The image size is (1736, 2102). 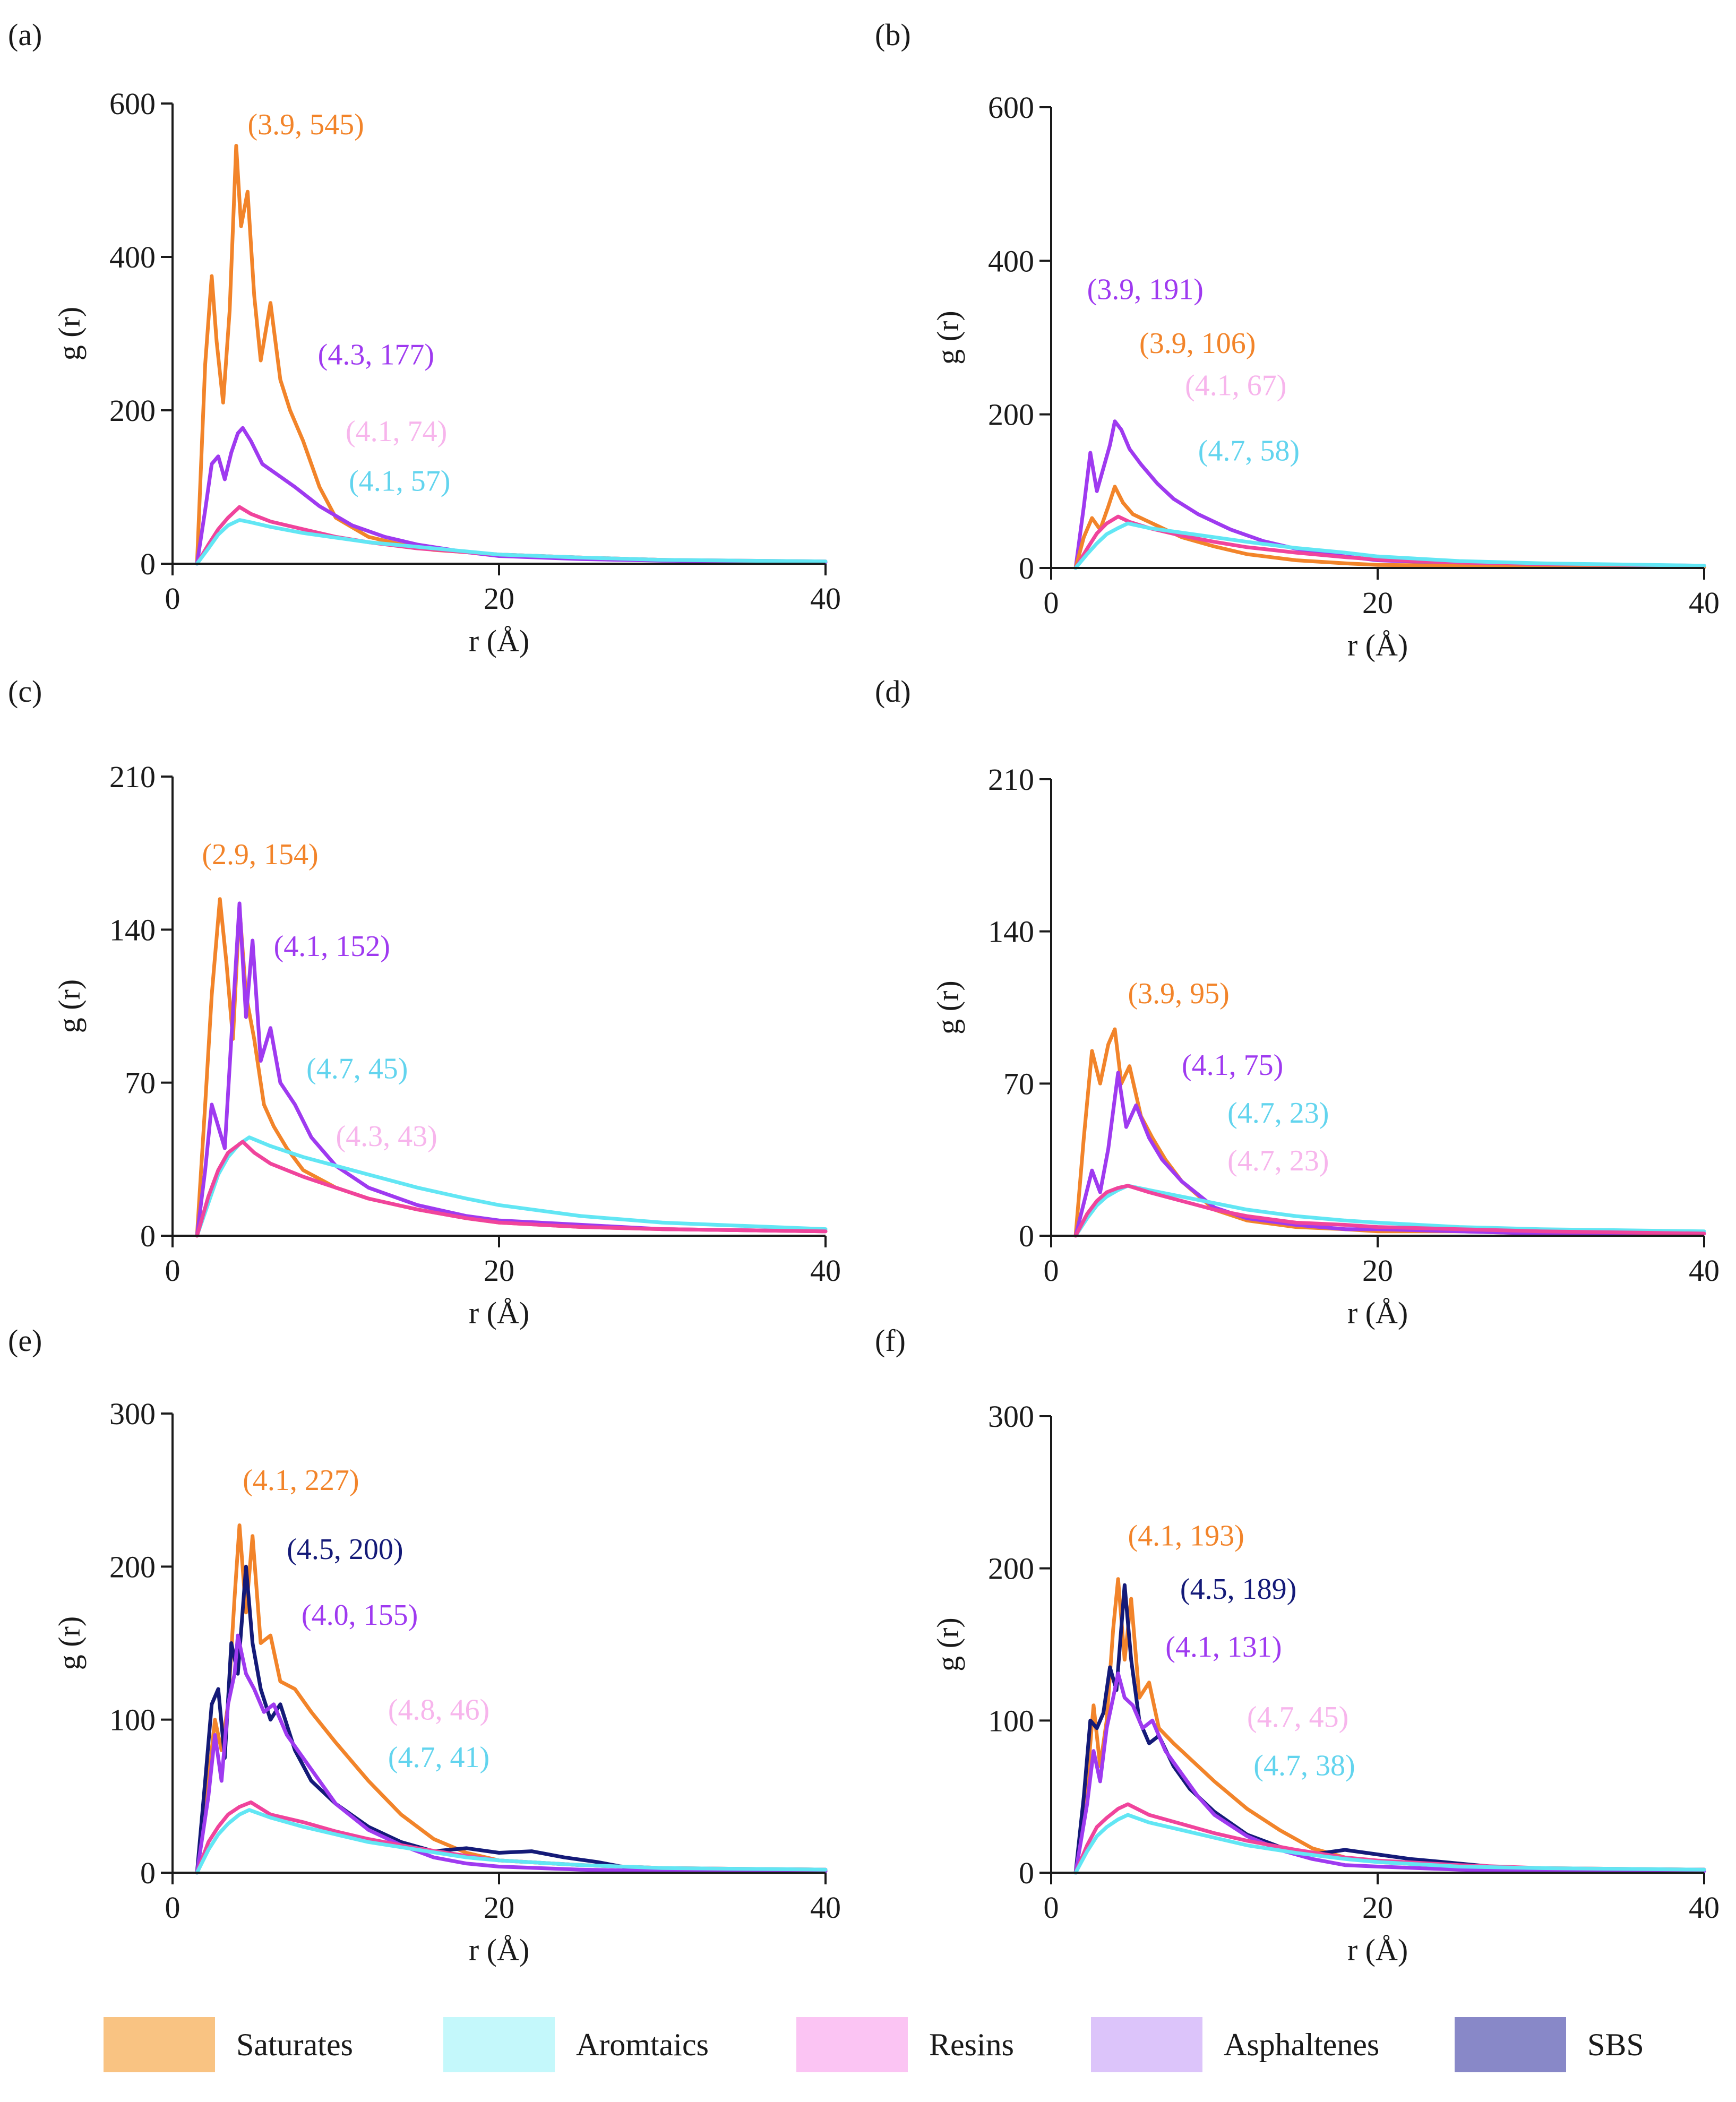 What do you see at coordinates (25, 35) in the screenshot?
I see `panel-label: (a)` at bounding box center [25, 35].